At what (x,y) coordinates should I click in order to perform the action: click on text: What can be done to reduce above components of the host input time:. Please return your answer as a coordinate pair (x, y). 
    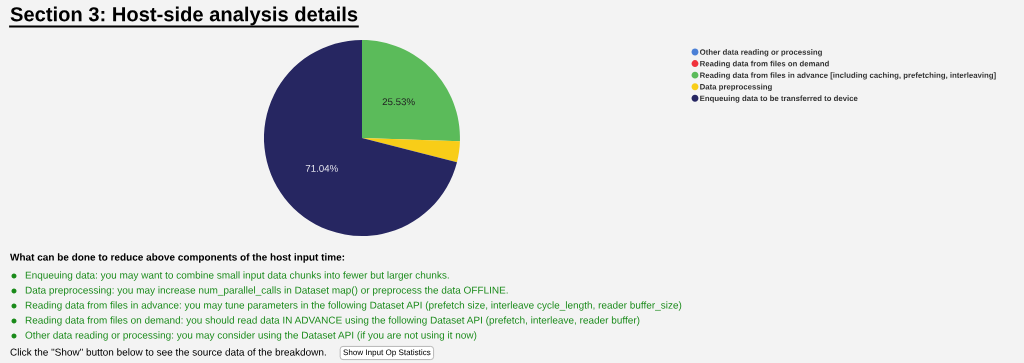
    Looking at the image, I should click on (177, 258).